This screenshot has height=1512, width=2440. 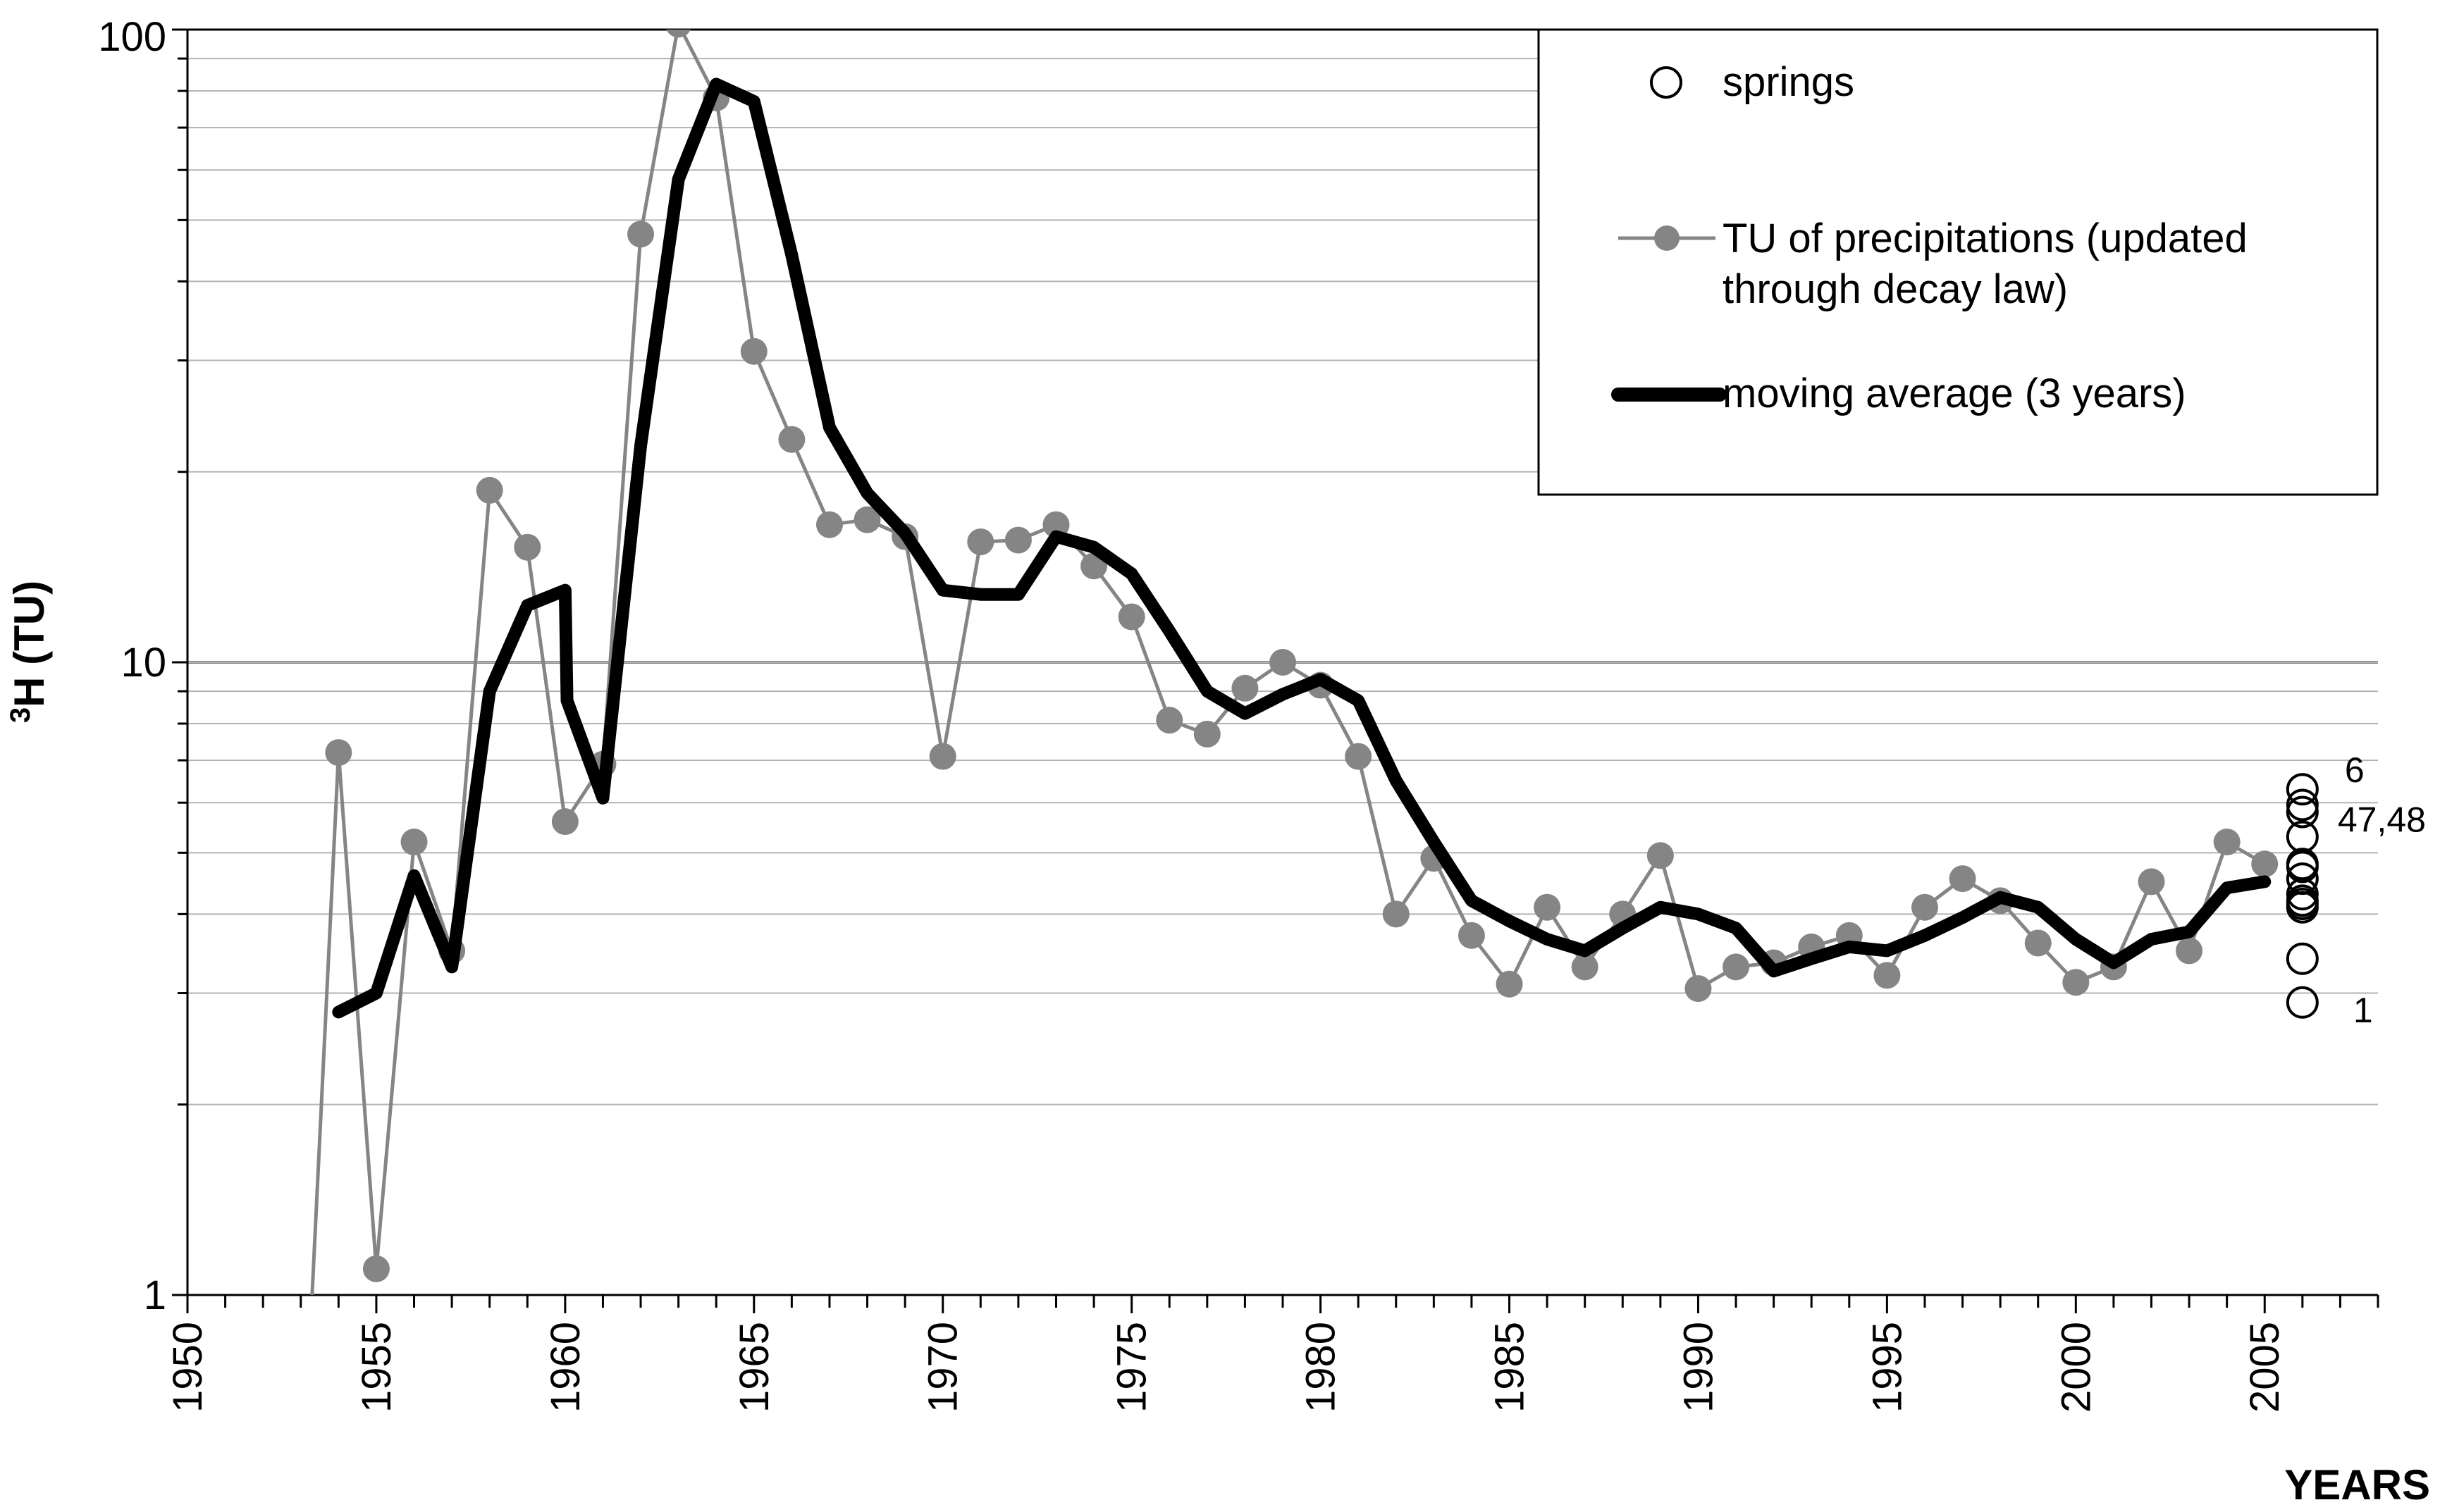 I want to click on spring-annotation: 47,48, so click(x=2382, y=819).